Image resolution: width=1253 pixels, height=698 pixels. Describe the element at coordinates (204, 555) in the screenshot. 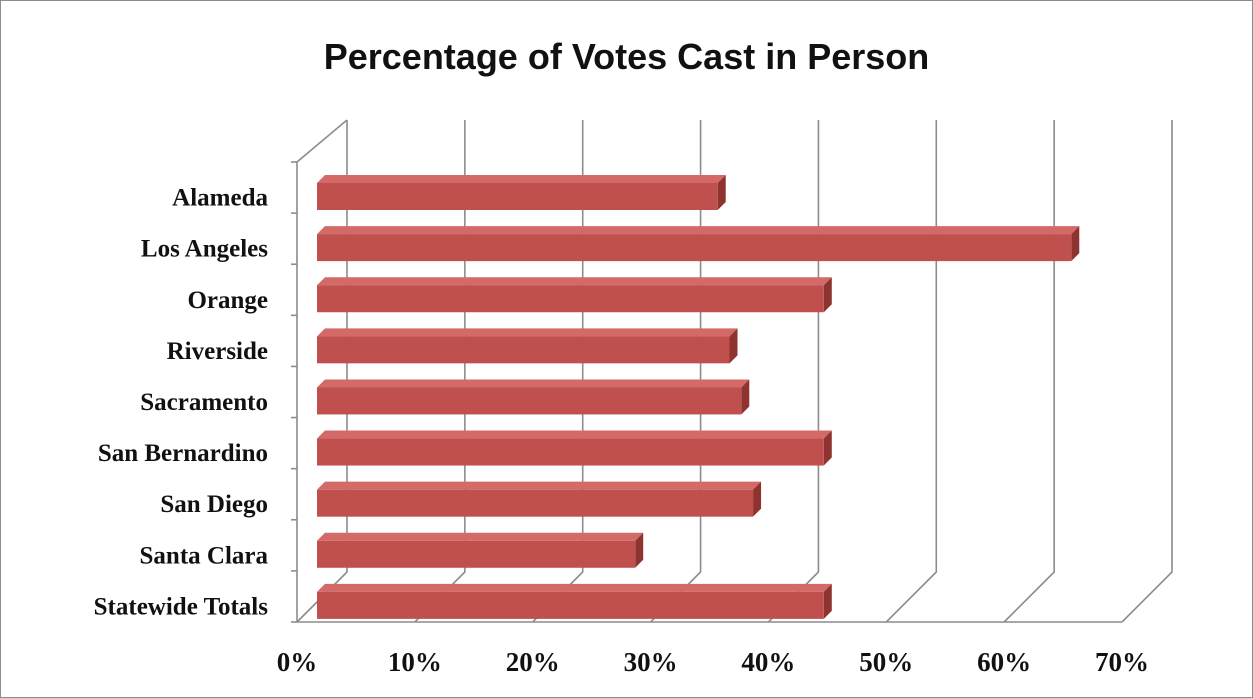

I see `category-label: Santa Clara` at that location.